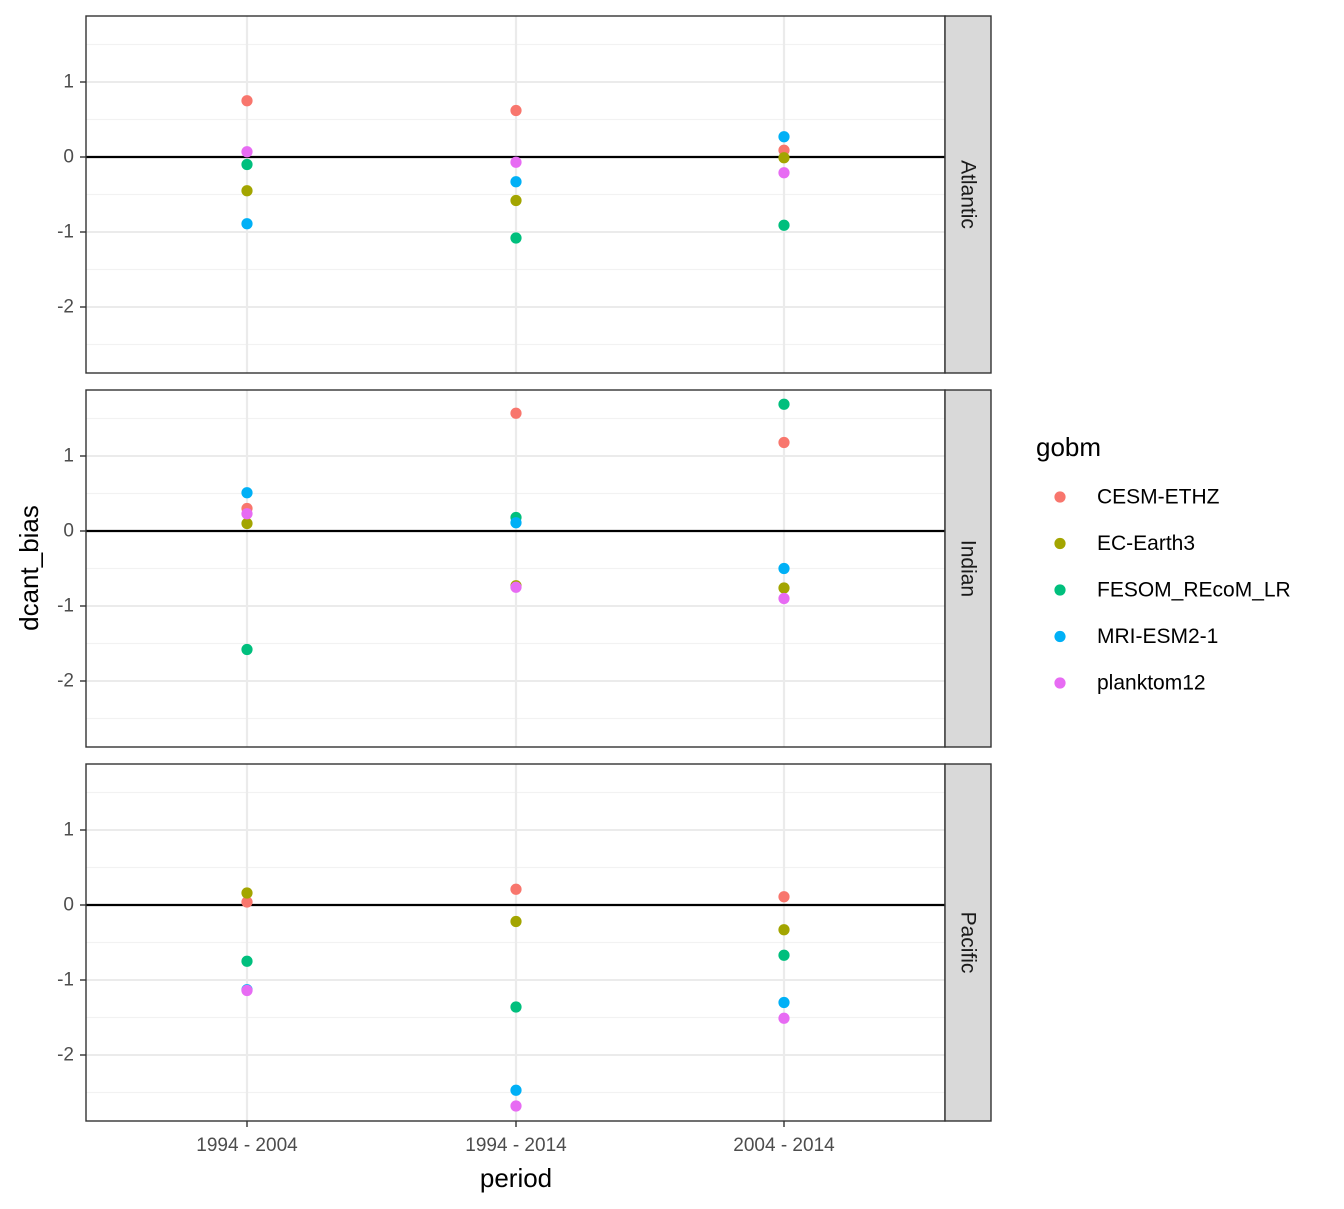 The width and height of the screenshot is (1344, 1209). What do you see at coordinates (1146, 543) in the screenshot?
I see `legend-label: EC-Earth3` at bounding box center [1146, 543].